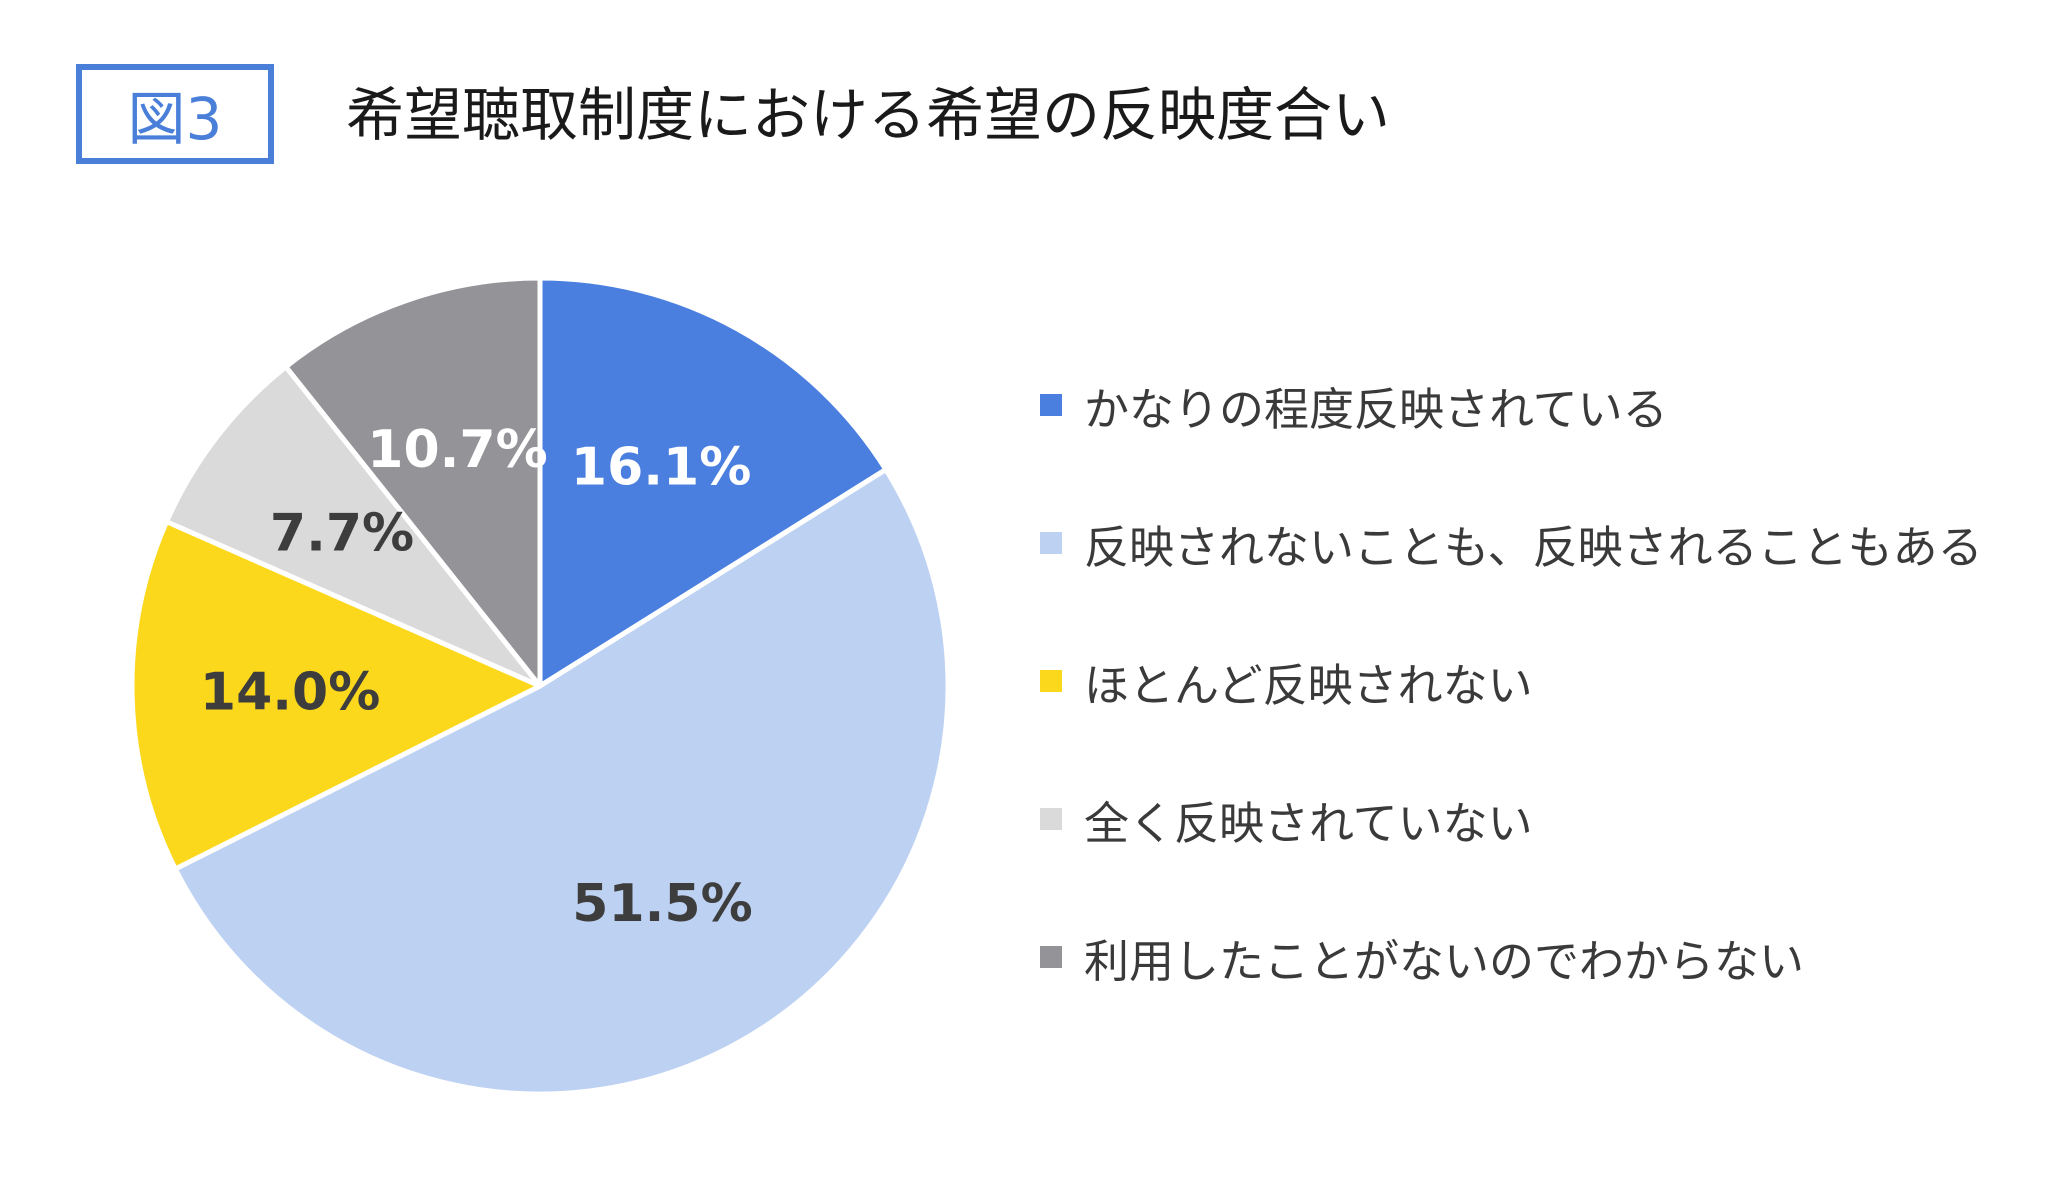 The image size is (2062, 1191). I want to click on pie-data-label: 7.7%, so click(342, 533).